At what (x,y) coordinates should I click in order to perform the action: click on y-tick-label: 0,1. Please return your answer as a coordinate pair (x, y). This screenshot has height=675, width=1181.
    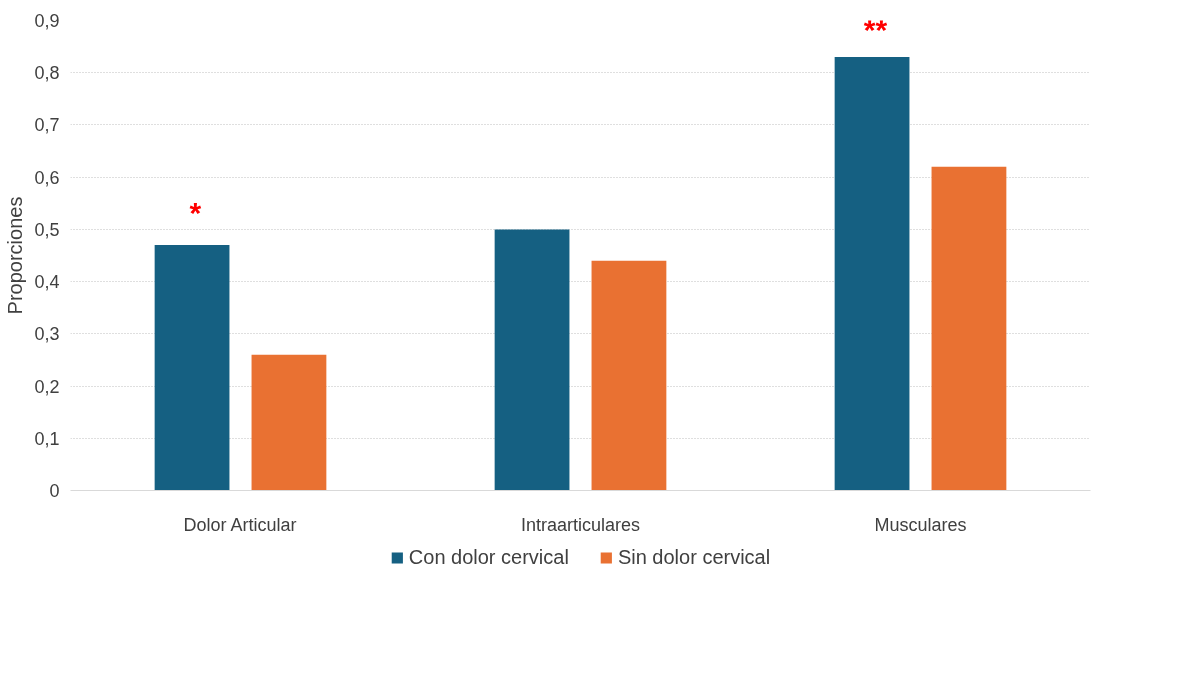
    Looking at the image, I should click on (47, 438).